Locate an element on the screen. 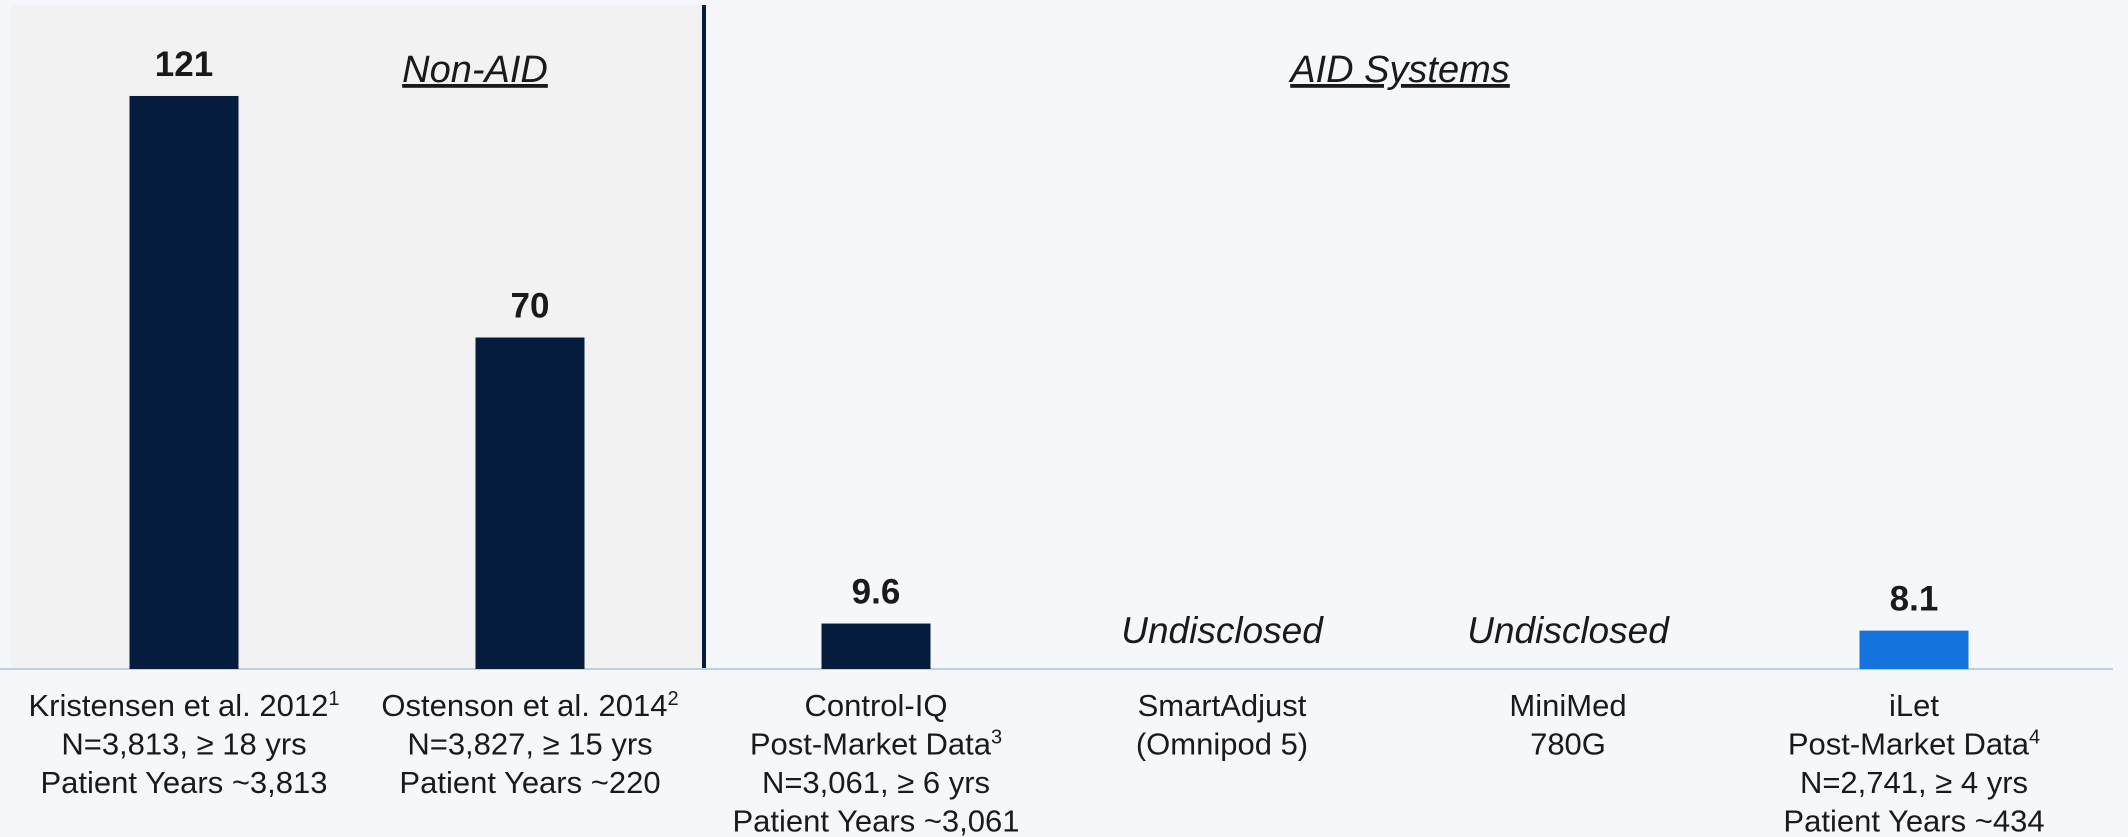  value-label: 8.1 is located at coordinates (1914, 599).